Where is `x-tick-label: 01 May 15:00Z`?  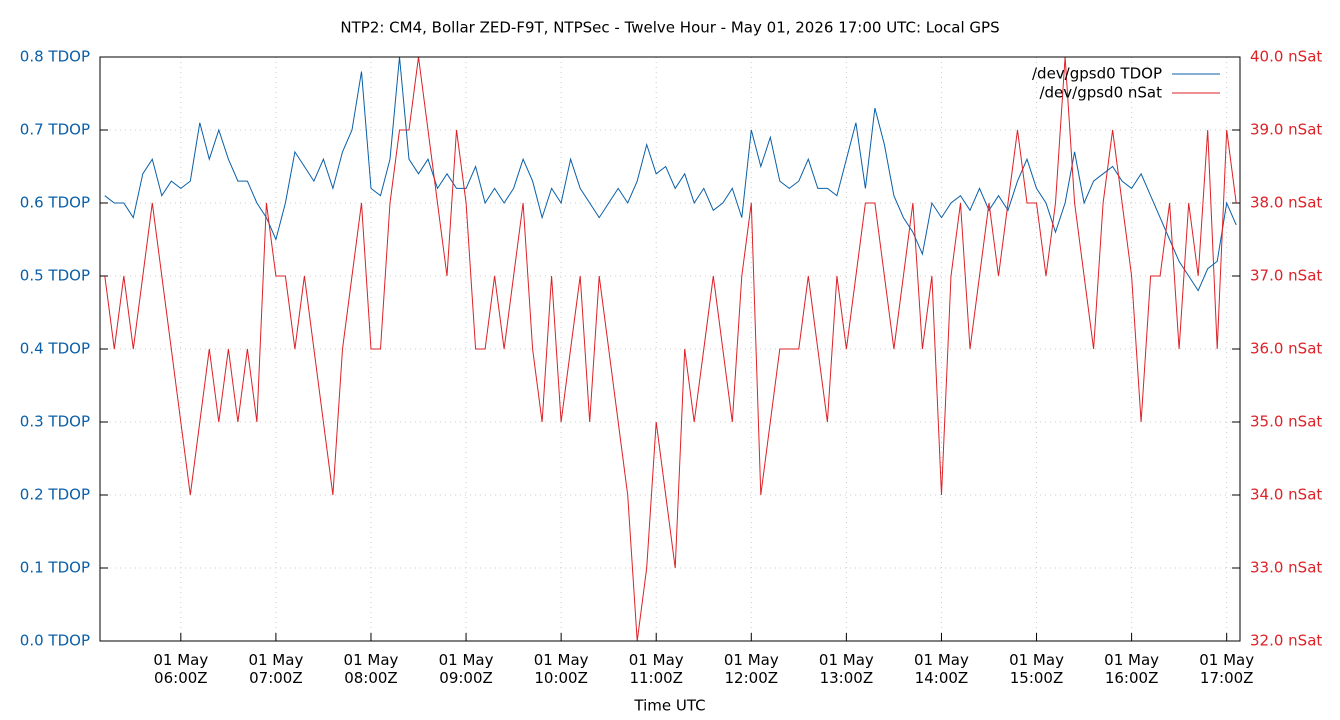
x-tick-label: 01 May 15:00Z is located at coordinates (1036, 669).